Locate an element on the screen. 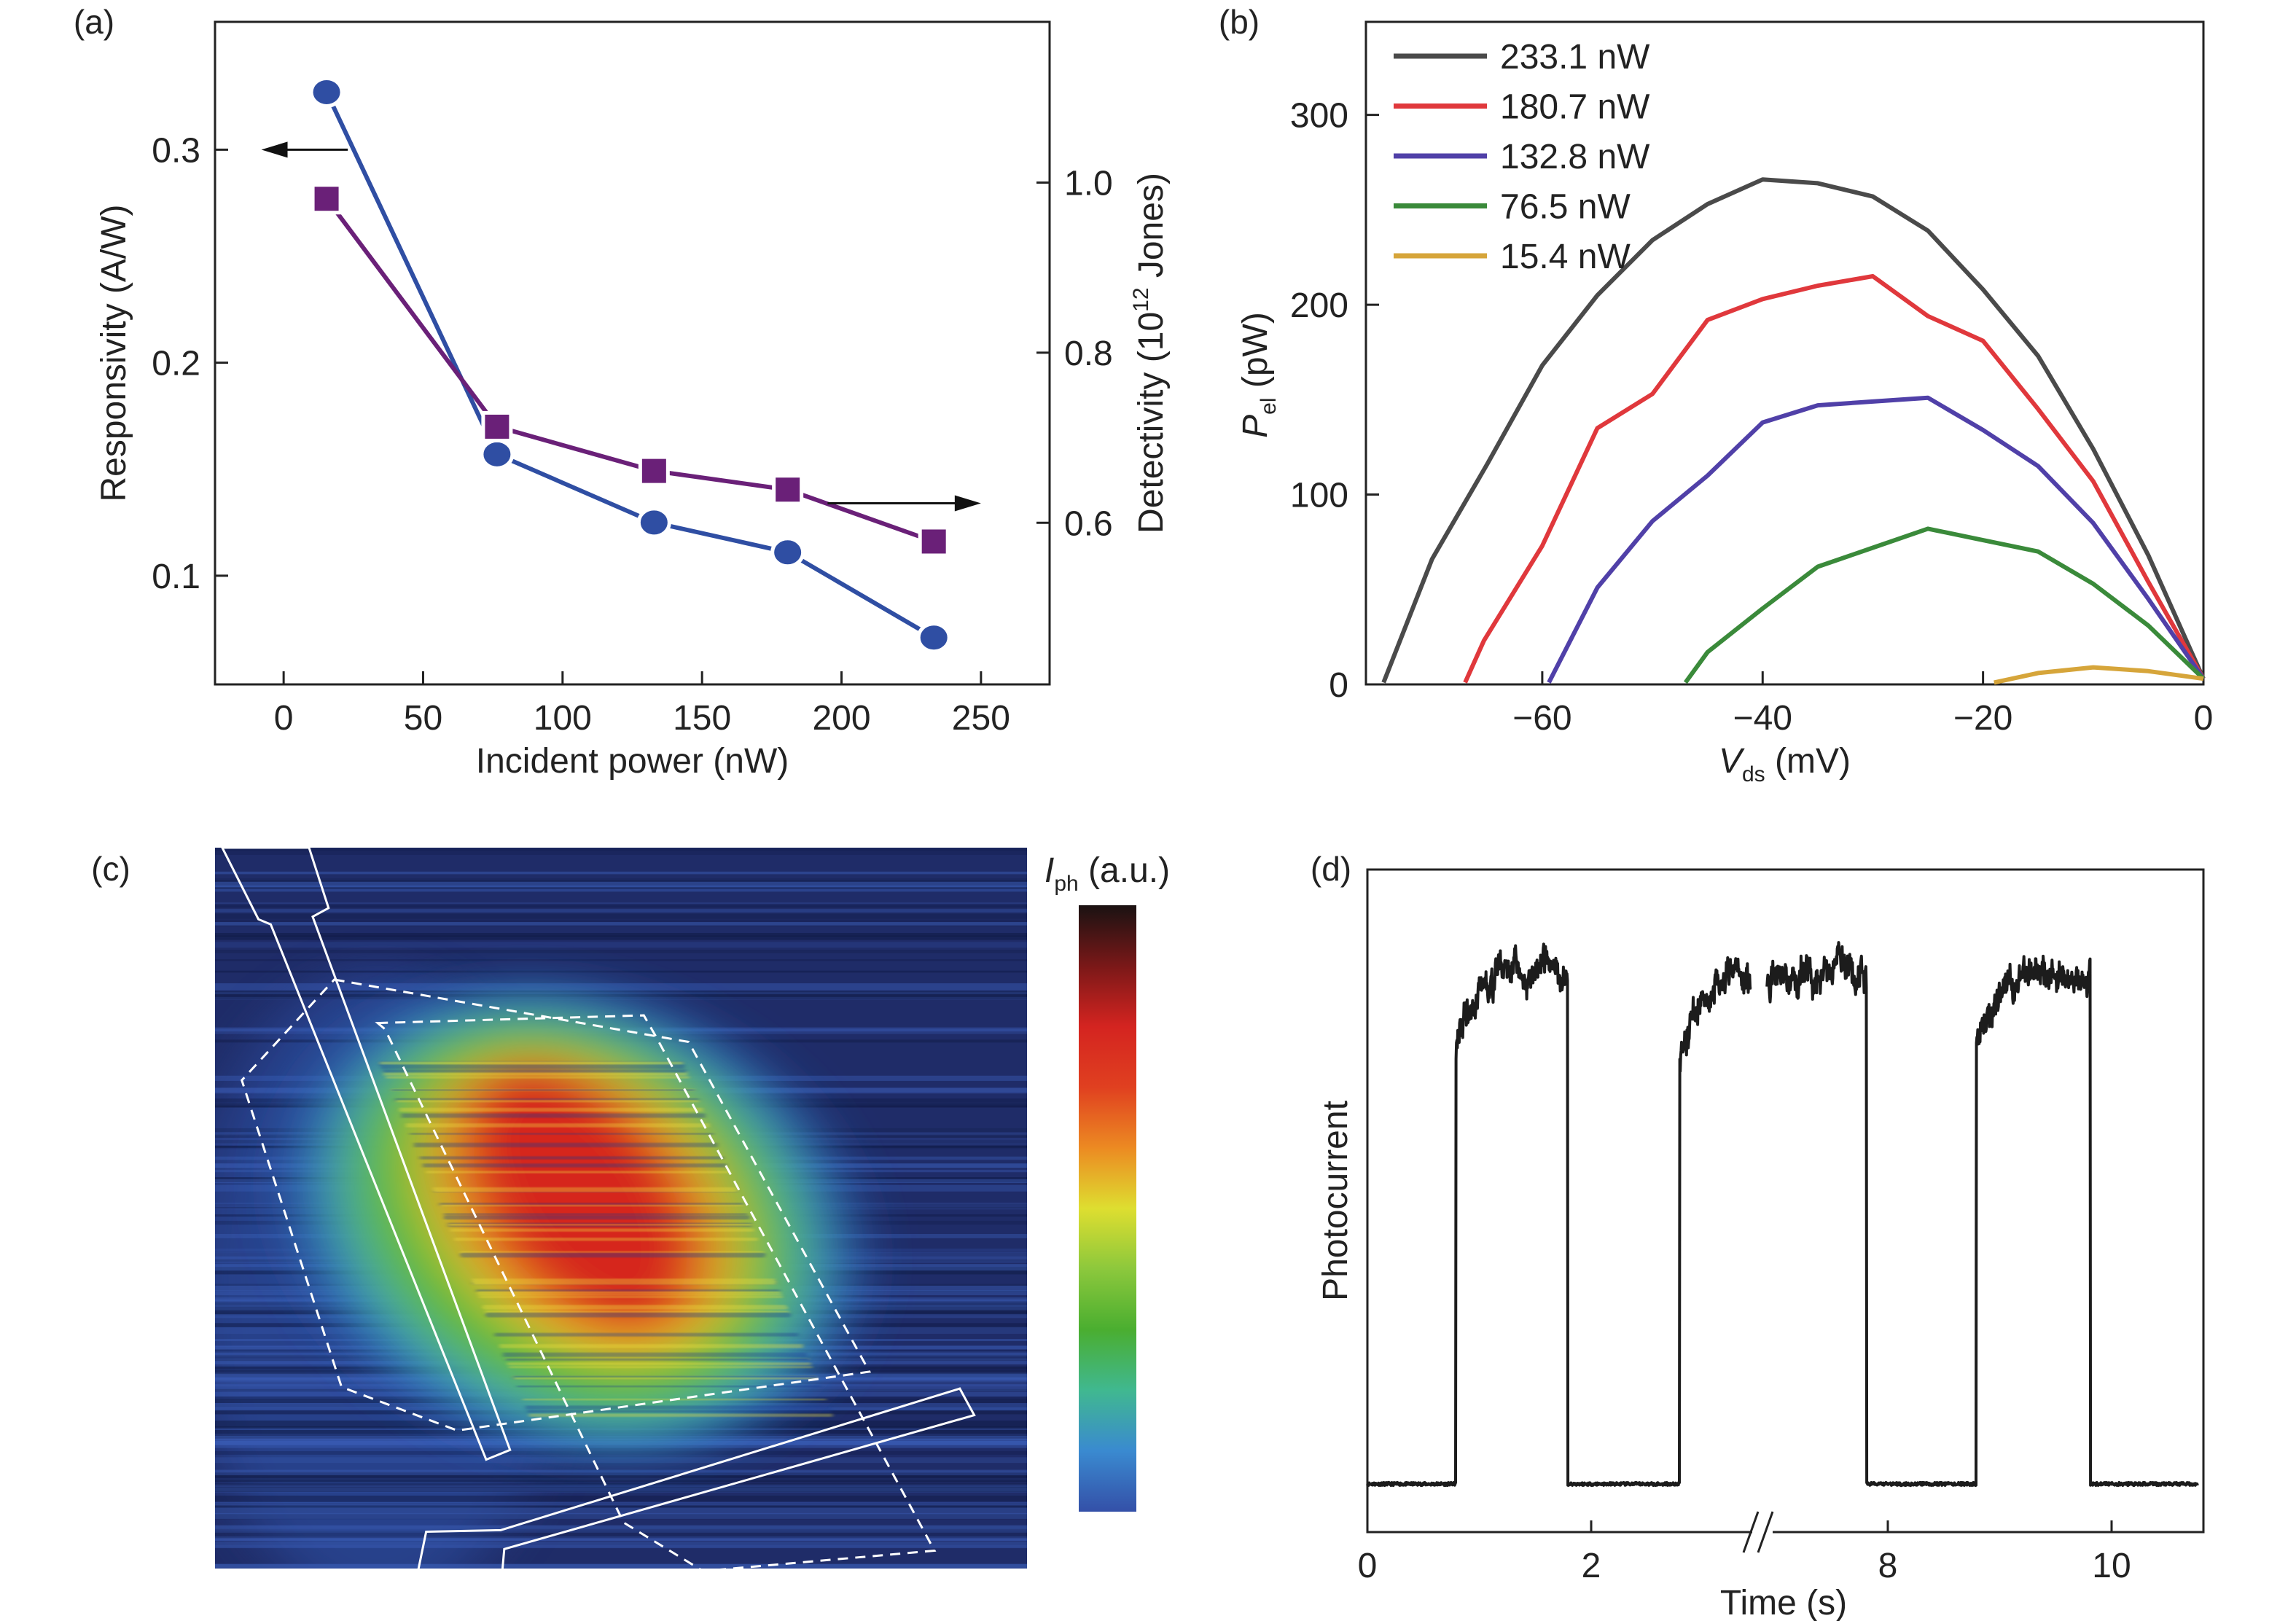 The height and width of the screenshot is (1621, 2296). y-axis-label-right-a-script: 12 is located at coordinates (1141, 299).